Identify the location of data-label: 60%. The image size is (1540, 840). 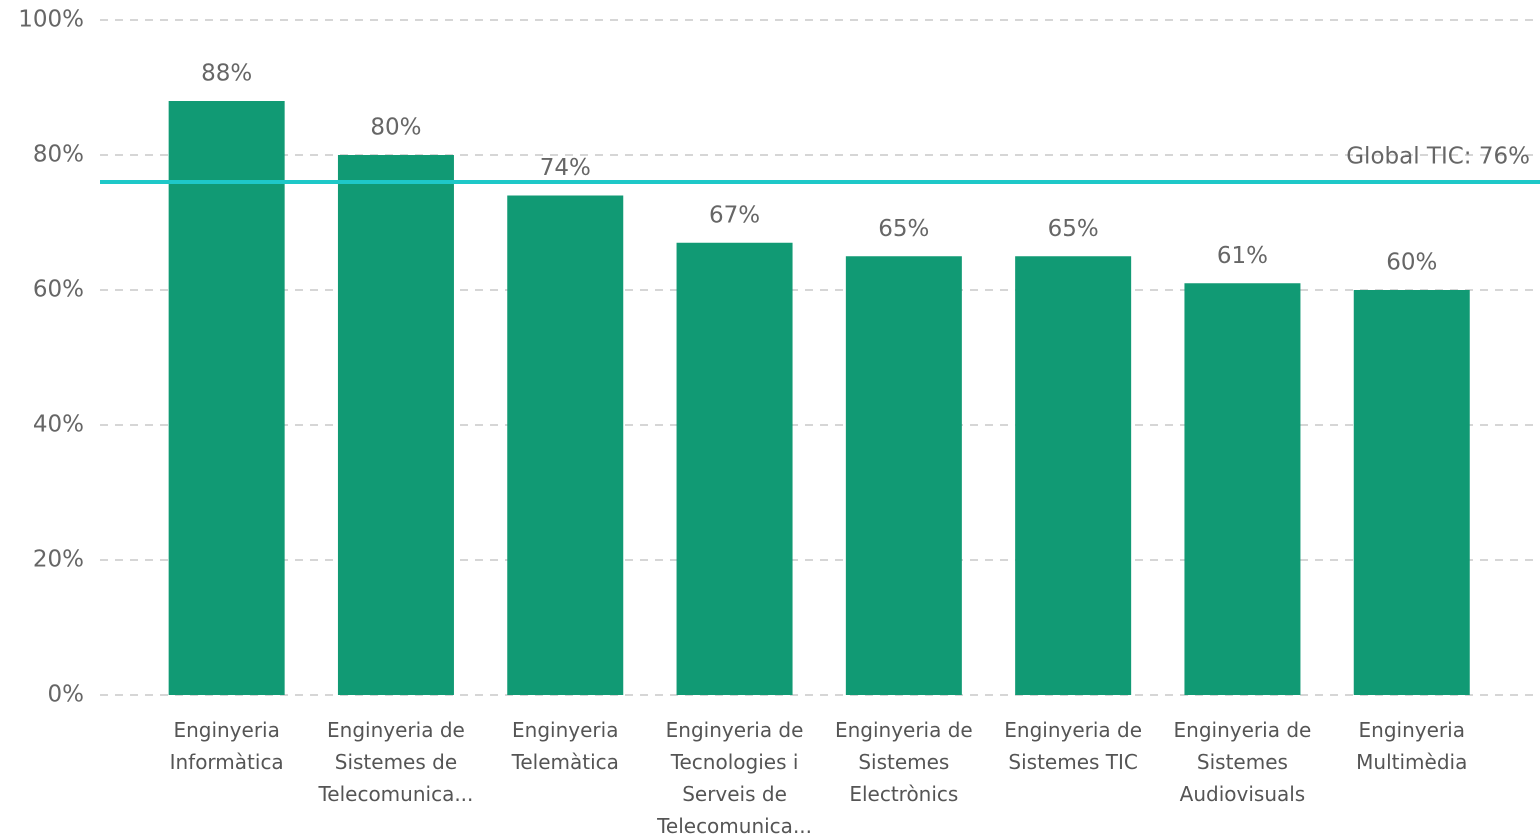
(1411, 263).